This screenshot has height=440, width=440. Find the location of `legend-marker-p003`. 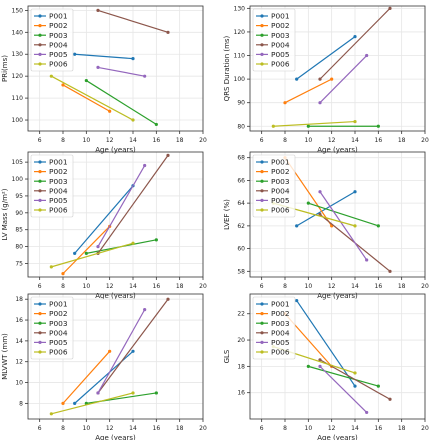

legend-marker-p003 is located at coordinates (262, 35).